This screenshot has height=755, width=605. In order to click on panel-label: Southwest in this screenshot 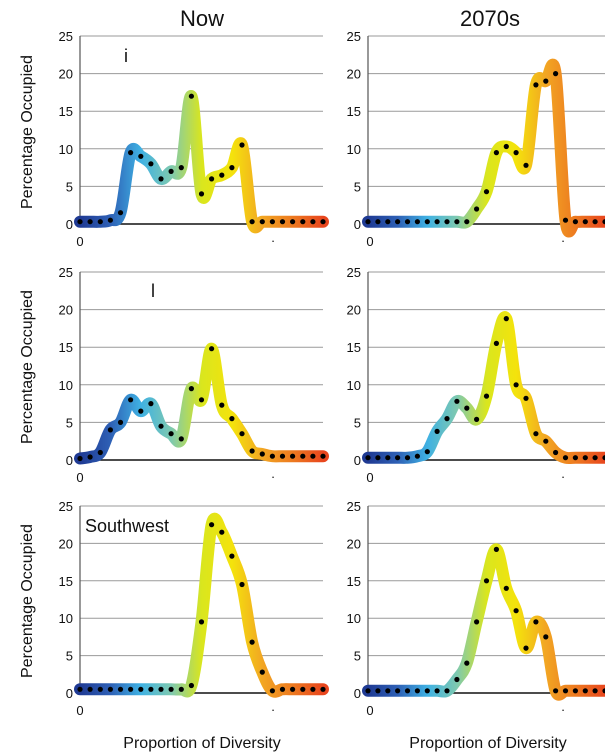, I will do `click(127, 526)`.